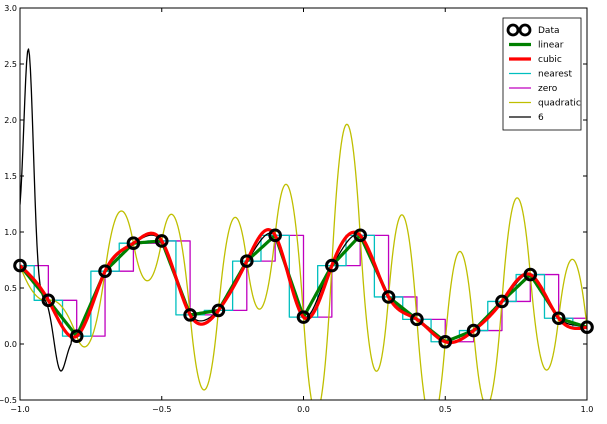  What do you see at coordinates (161, 409) in the screenshot?
I see `x-tick-label: −0.5` at bounding box center [161, 409].